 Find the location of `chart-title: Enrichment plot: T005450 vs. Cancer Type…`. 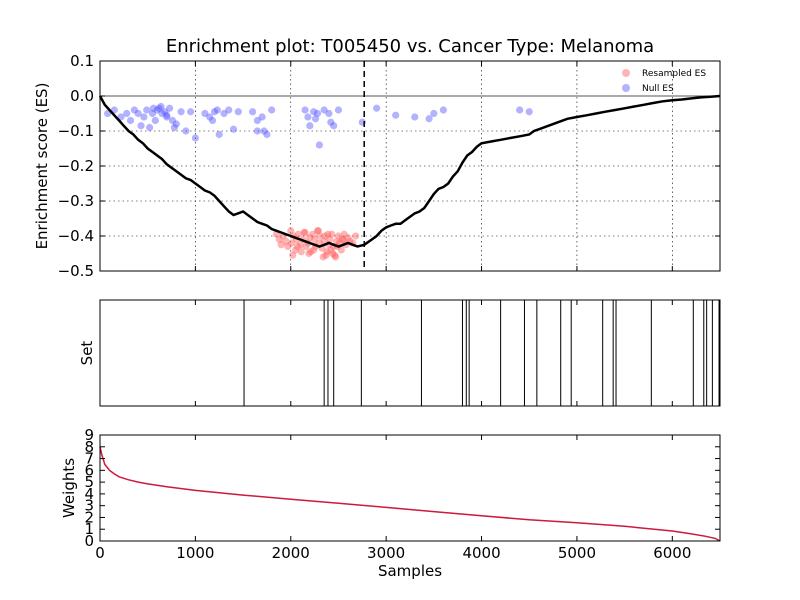

chart-title: Enrichment plot: T005450 vs. Cancer Type… is located at coordinates (410, 46).